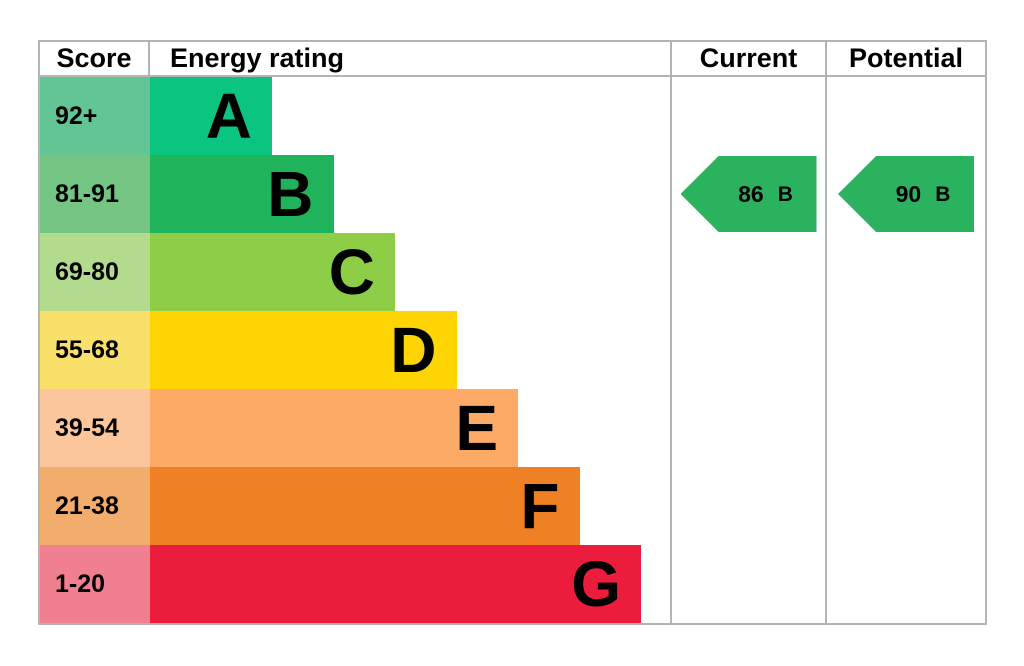  I want to click on score-range-d: 55-68, so click(95, 350).